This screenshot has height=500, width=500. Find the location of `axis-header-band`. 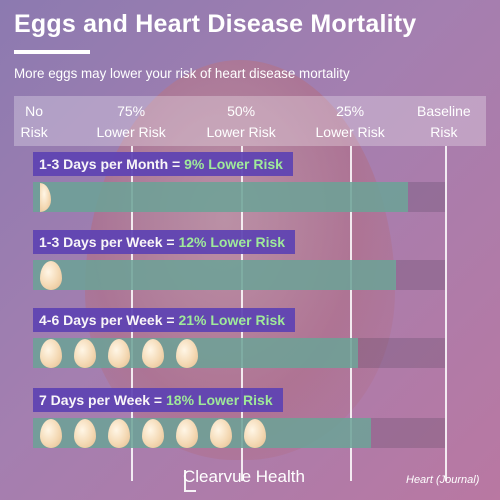

axis-header-band is located at coordinates (250, 121).